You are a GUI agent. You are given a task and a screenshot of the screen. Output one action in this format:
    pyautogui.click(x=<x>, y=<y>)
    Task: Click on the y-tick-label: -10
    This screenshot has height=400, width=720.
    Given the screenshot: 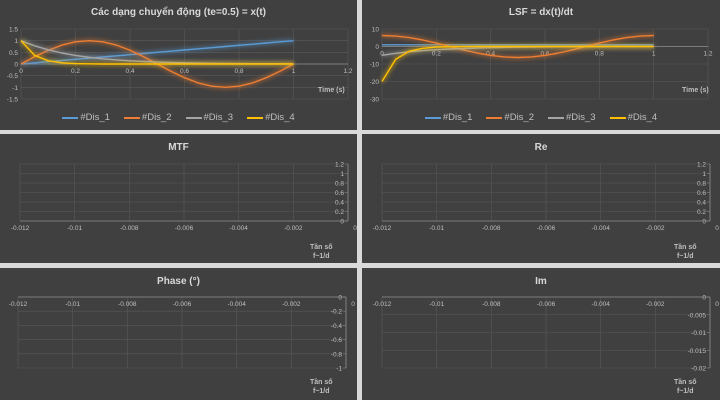 What is the action you would take?
    pyautogui.click(x=375, y=65)
    